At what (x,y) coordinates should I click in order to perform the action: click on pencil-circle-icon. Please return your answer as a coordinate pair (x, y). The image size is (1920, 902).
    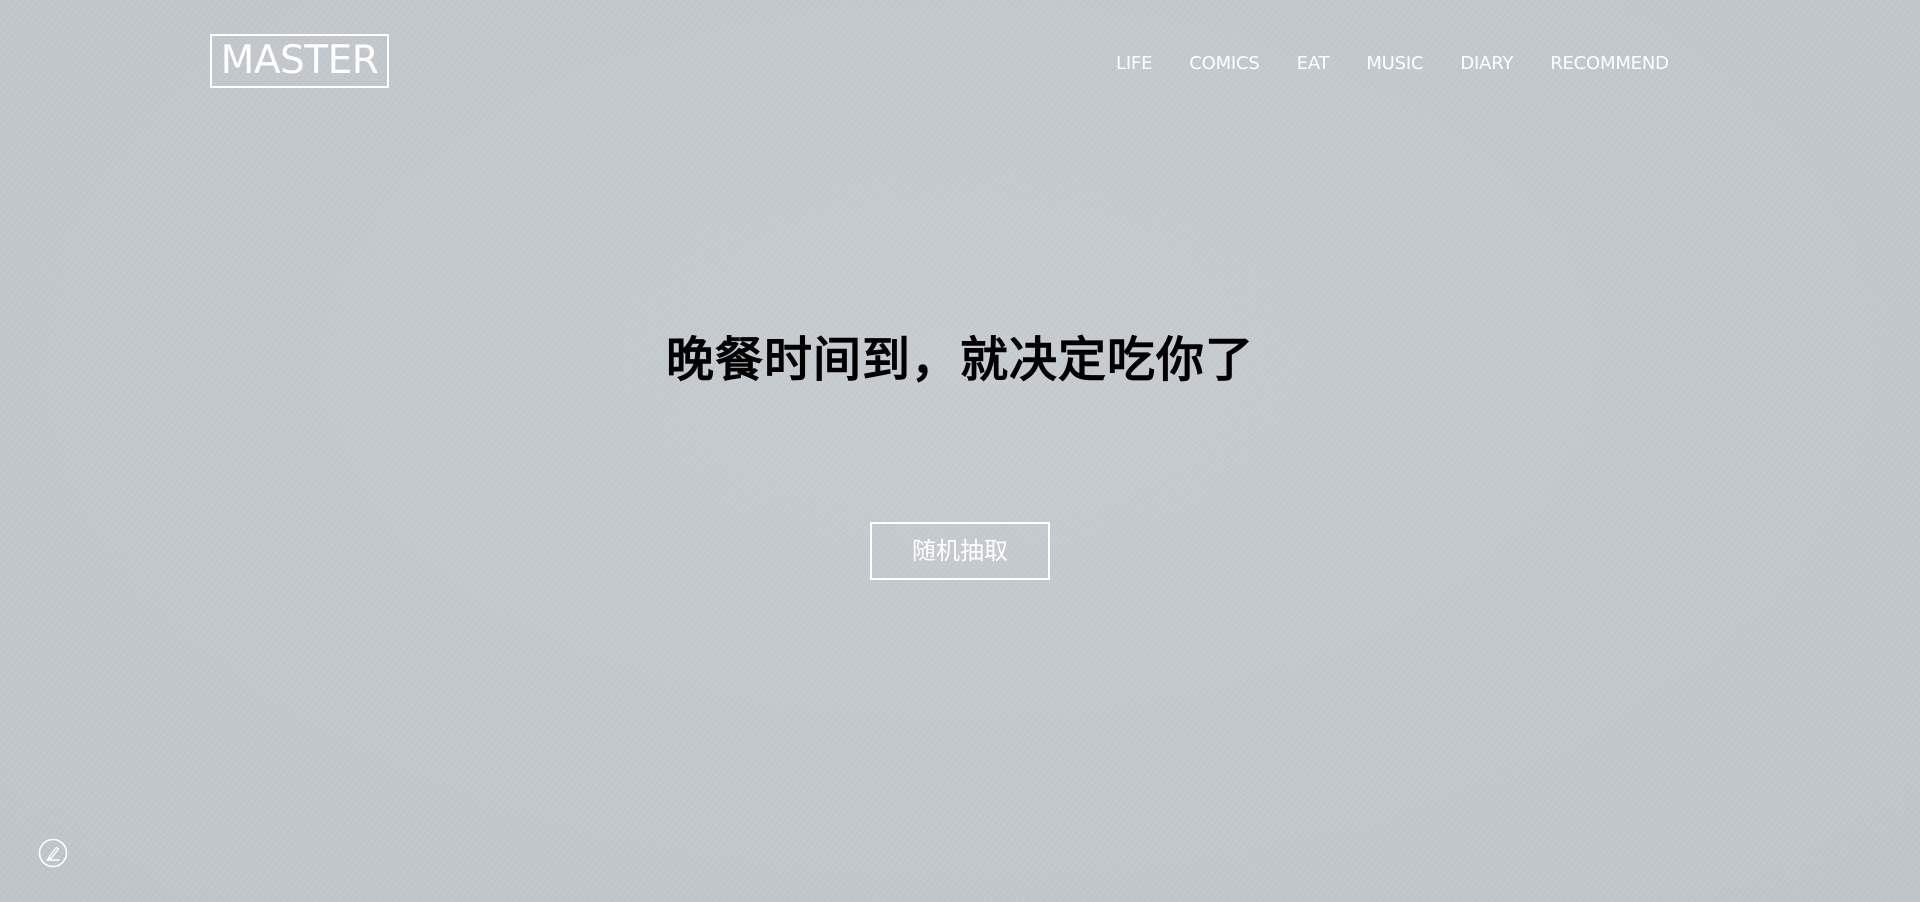
    Looking at the image, I should click on (53, 853).